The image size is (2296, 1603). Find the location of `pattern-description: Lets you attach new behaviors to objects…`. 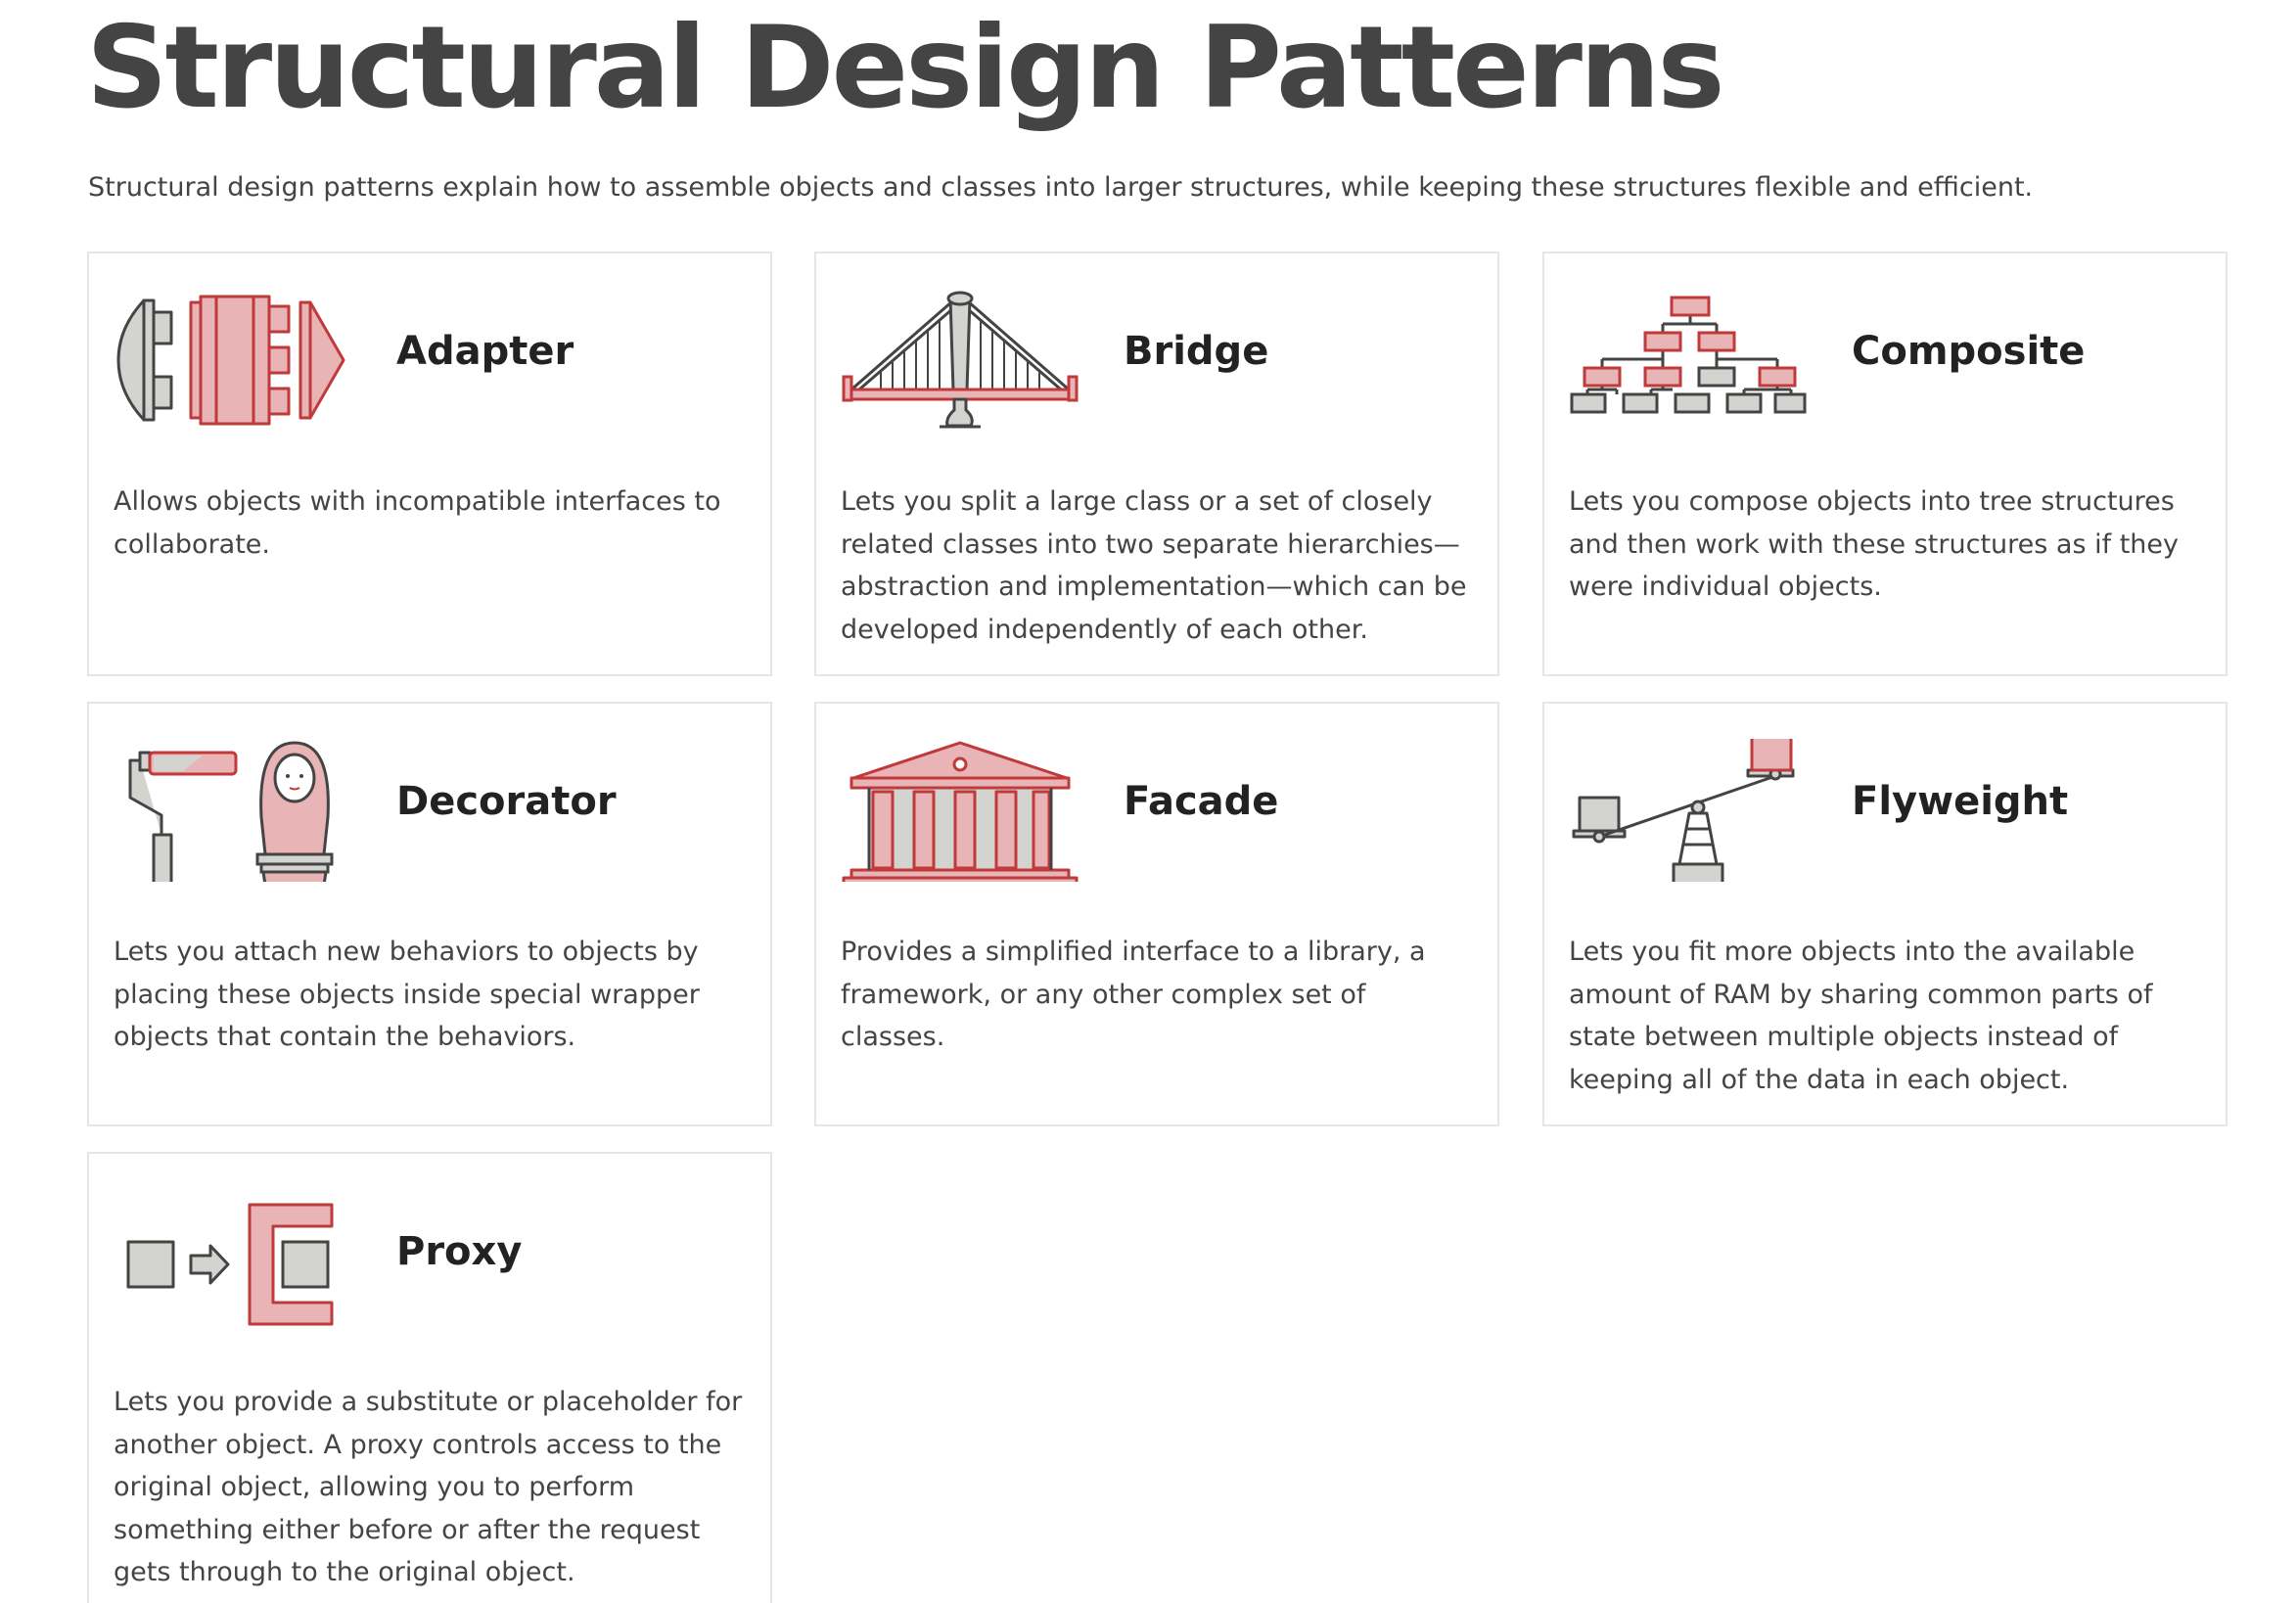

pattern-description: Lets you attach new behaviors to objects… is located at coordinates (407, 994).